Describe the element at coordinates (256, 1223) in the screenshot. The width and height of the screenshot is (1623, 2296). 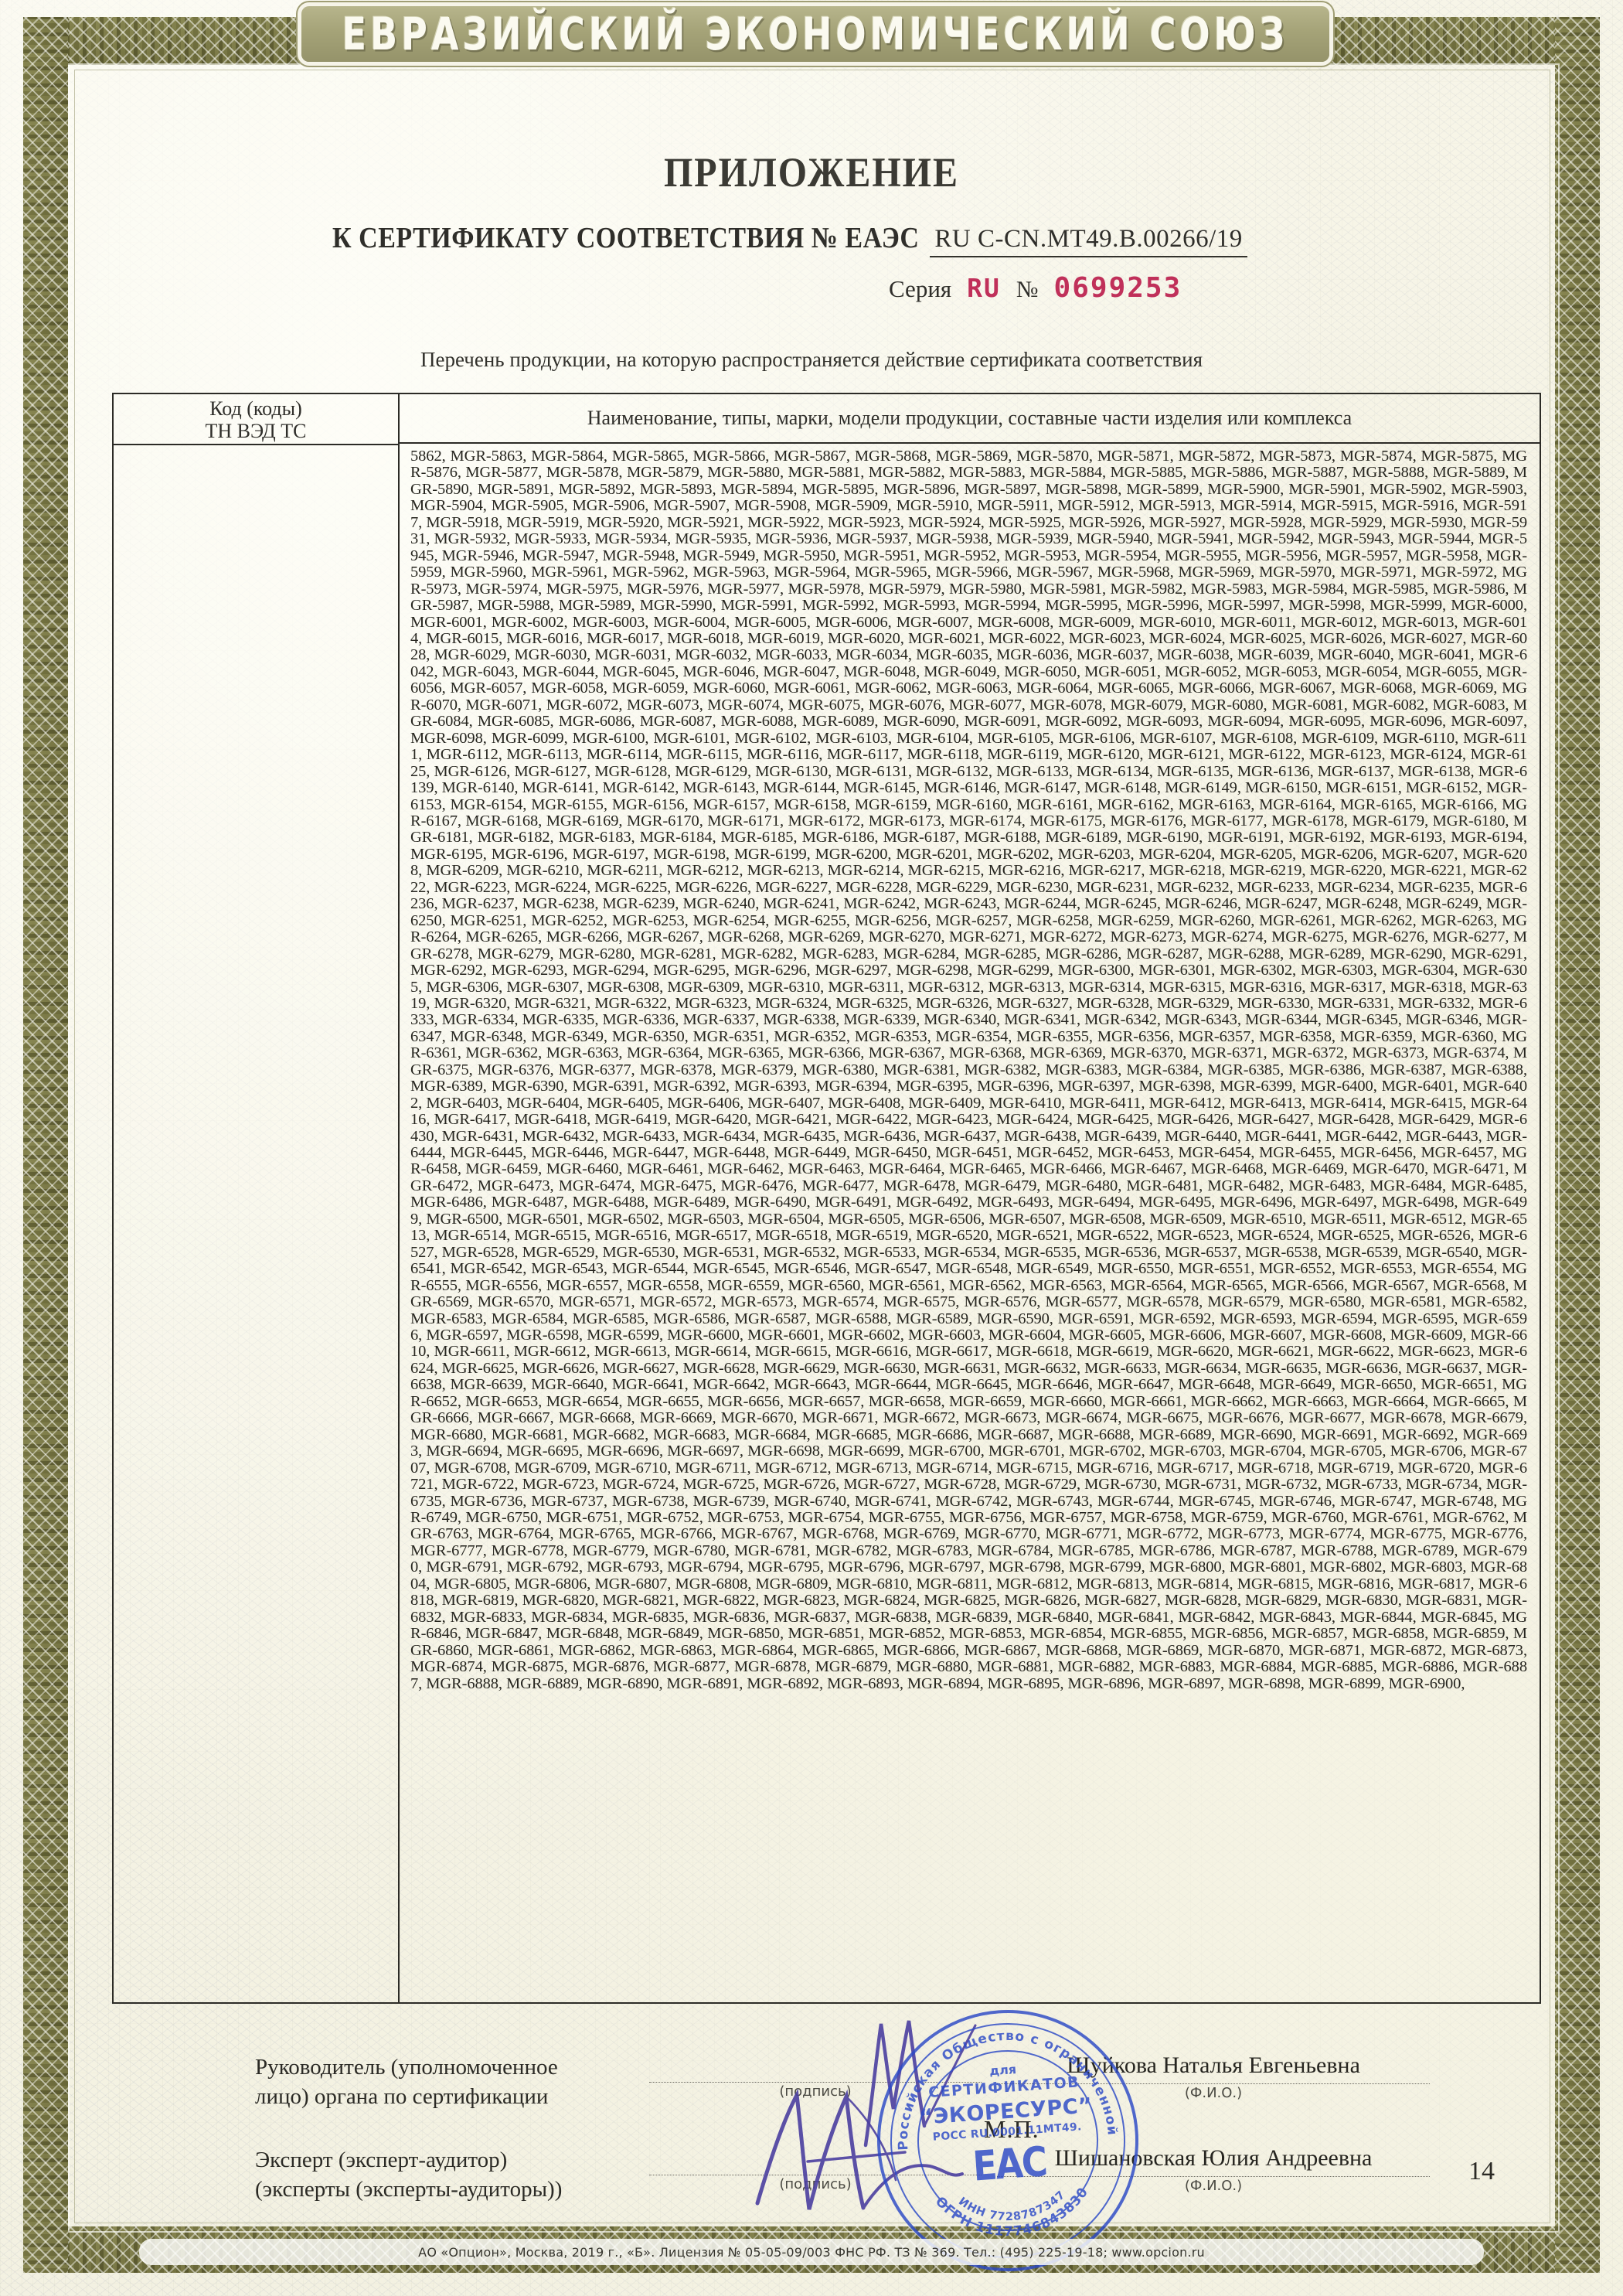
I see `tnved-code-cell` at that location.